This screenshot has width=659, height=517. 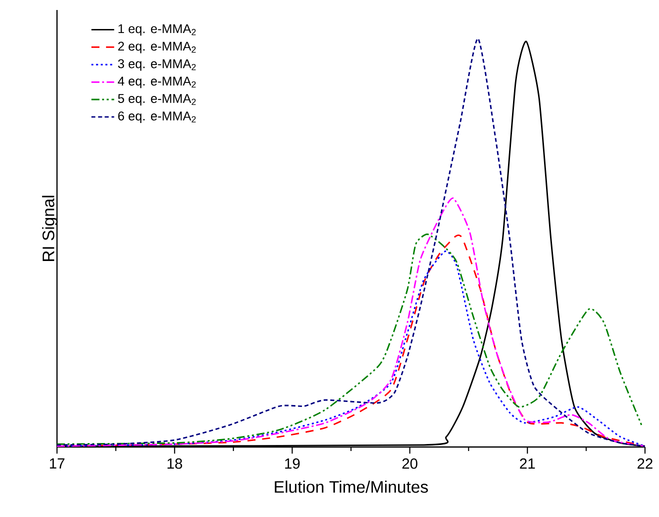 What do you see at coordinates (57, 463) in the screenshot?
I see `x-tick-label: 17` at bounding box center [57, 463].